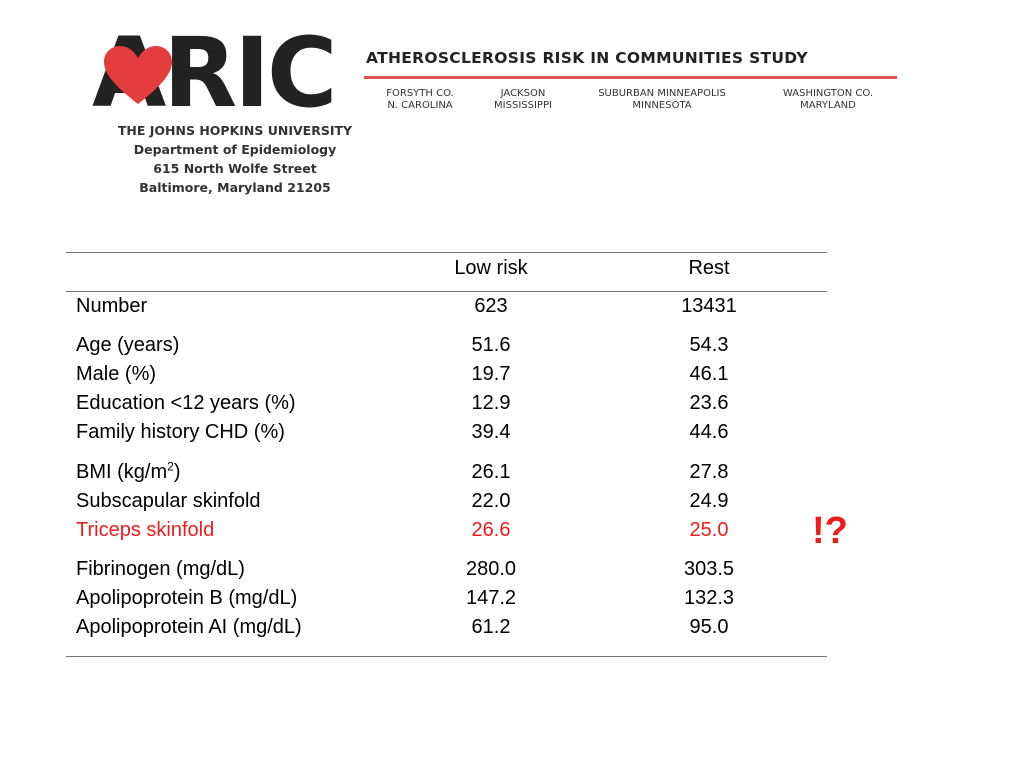 This screenshot has width=1024, height=768. I want to click on table-header-row: Low risk Rest, so click(446, 268).